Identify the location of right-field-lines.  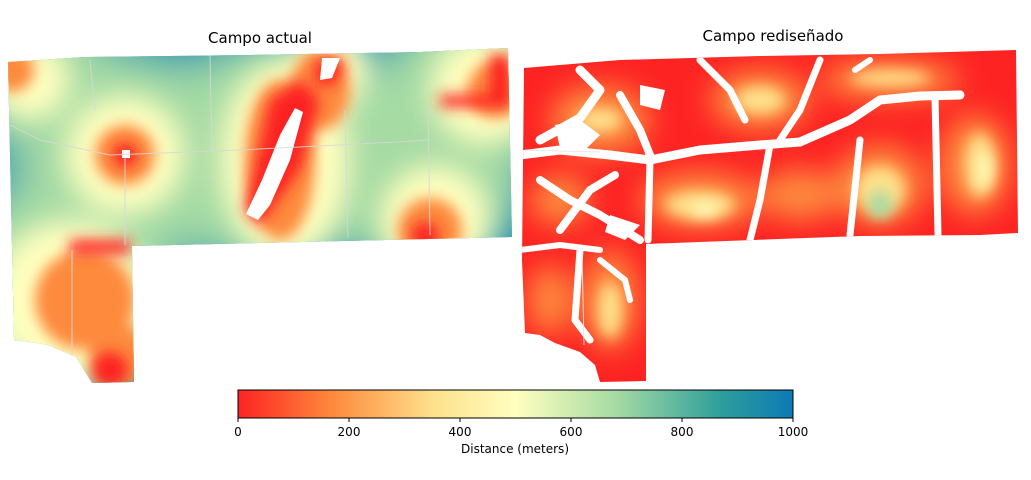
(562, 247).